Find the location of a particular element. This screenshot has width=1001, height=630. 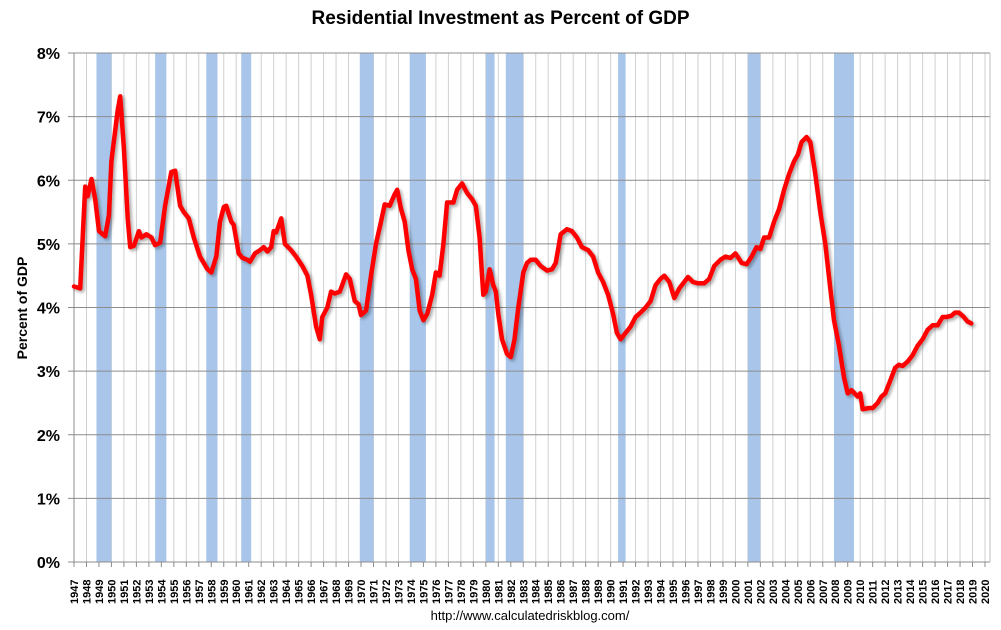

x-tick-label: 2015 is located at coordinates (924, 592).